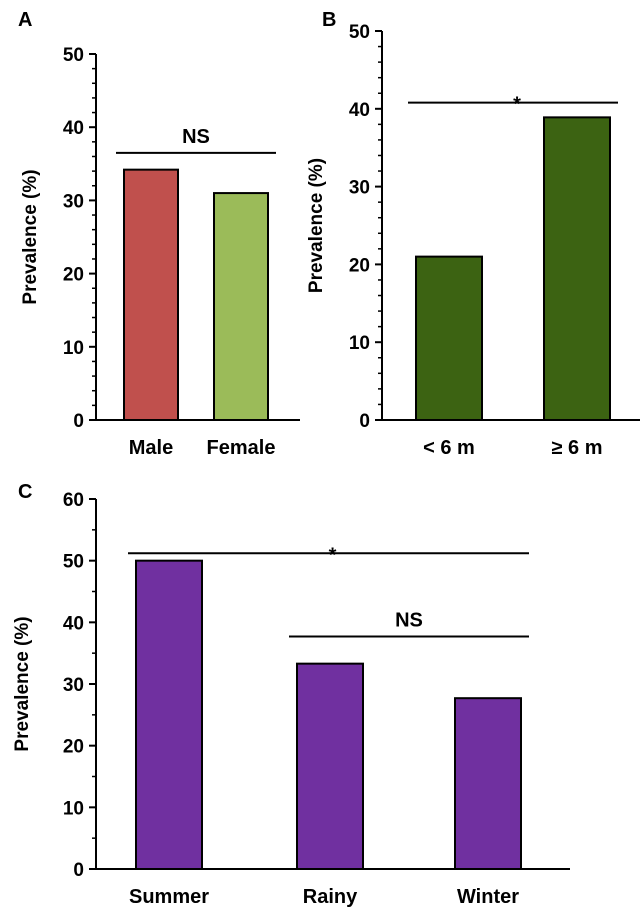  I want to click on y-tick-label-a: 0, so click(78, 421).